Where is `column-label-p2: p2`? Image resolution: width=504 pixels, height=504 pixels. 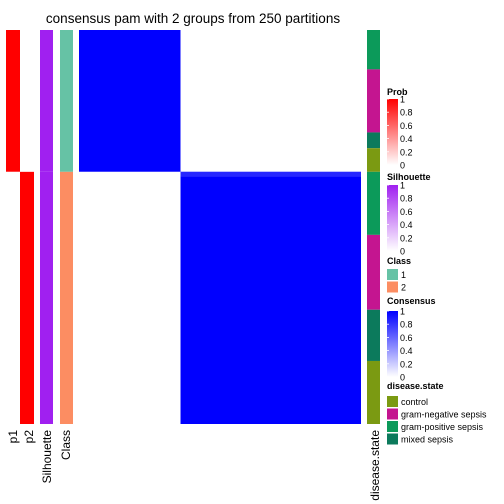
column-label-p2: p2 is located at coordinates (29, 437).